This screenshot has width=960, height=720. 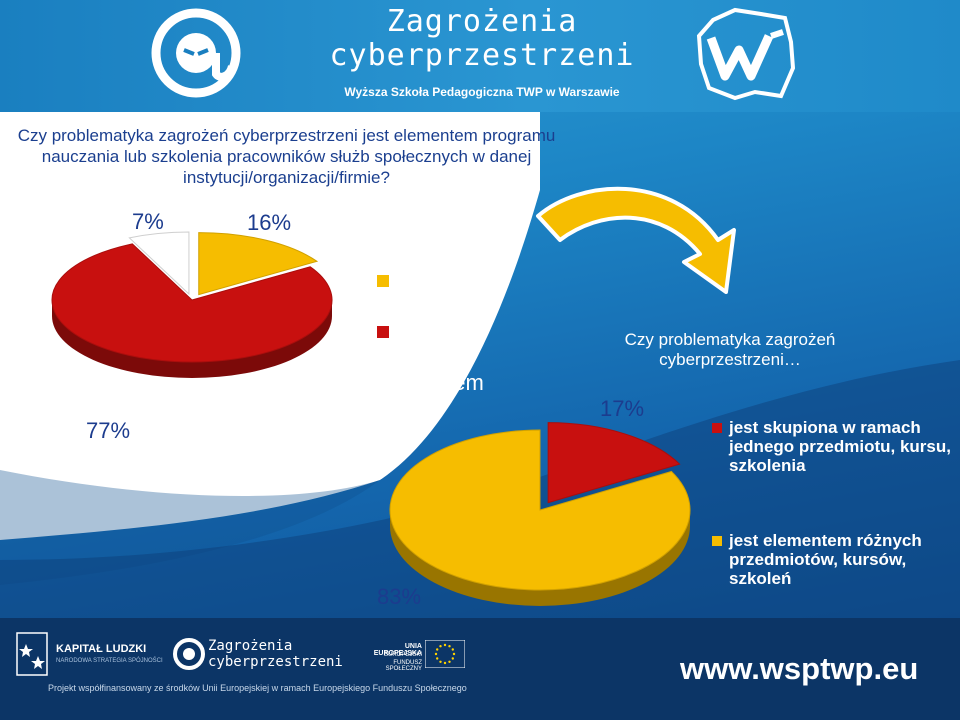 What do you see at coordinates (622, 408) in the screenshot?
I see `pie2-label-skupiona: 17%` at bounding box center [622, 408].